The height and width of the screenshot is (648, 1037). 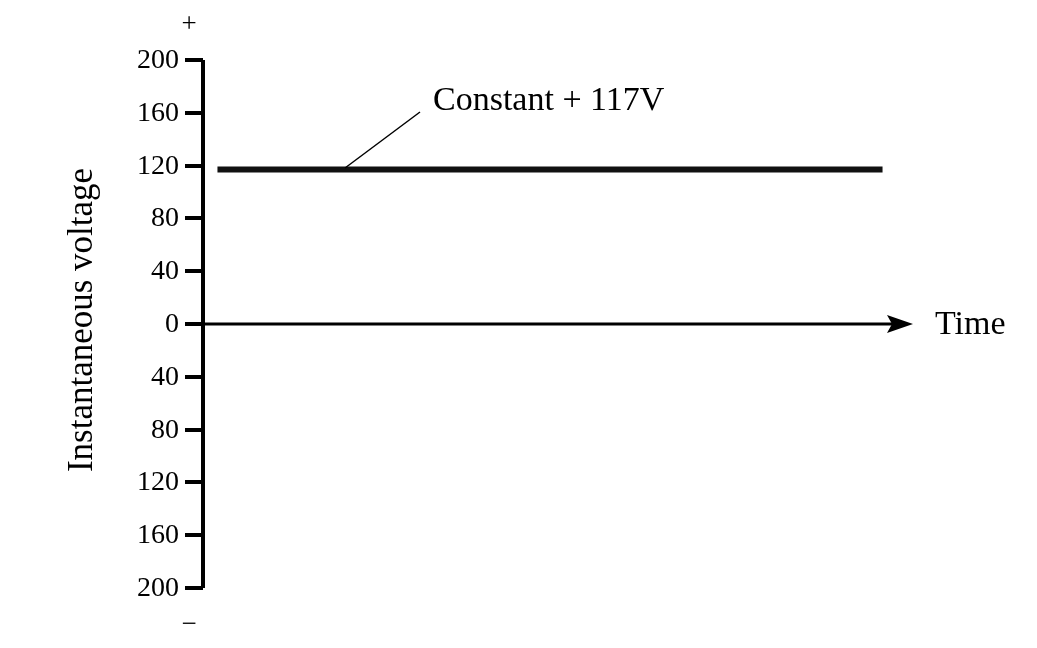 I want to click on annotation: Constant + 117V, so click(x=549, y=98).